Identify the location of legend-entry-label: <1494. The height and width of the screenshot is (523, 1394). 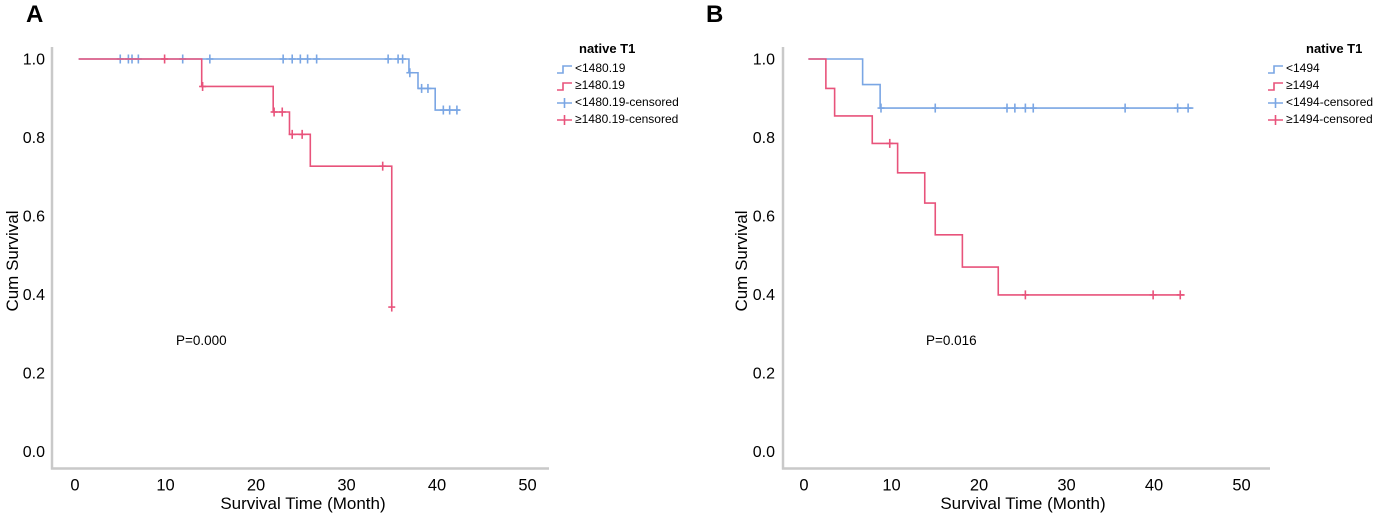
(1303, 68).